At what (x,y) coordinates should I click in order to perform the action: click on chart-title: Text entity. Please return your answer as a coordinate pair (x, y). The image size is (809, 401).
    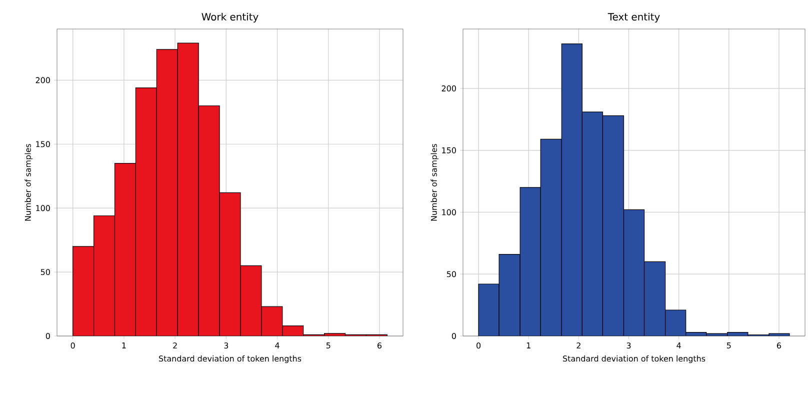
    Looking at the image, I should click on (634, 17).